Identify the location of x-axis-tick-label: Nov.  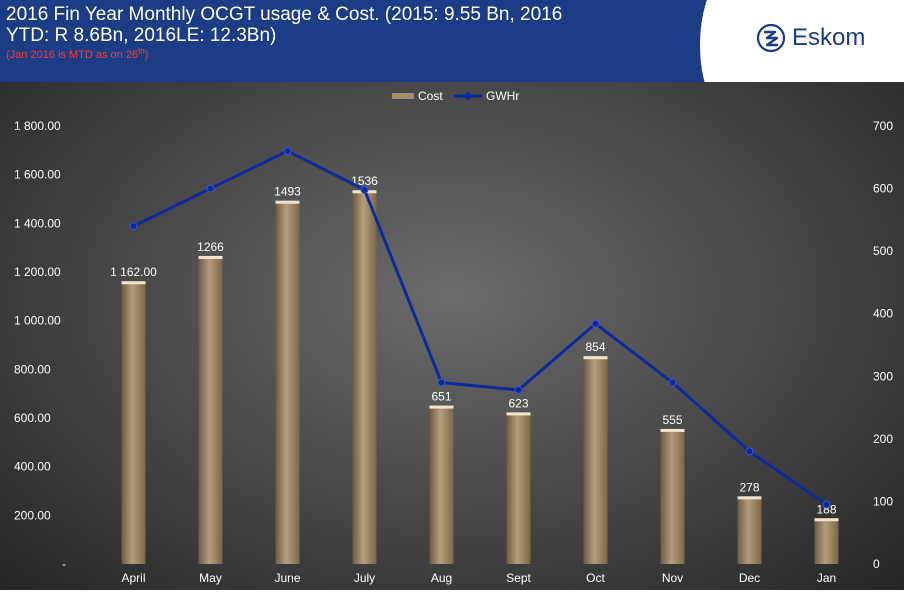
(672, 578).